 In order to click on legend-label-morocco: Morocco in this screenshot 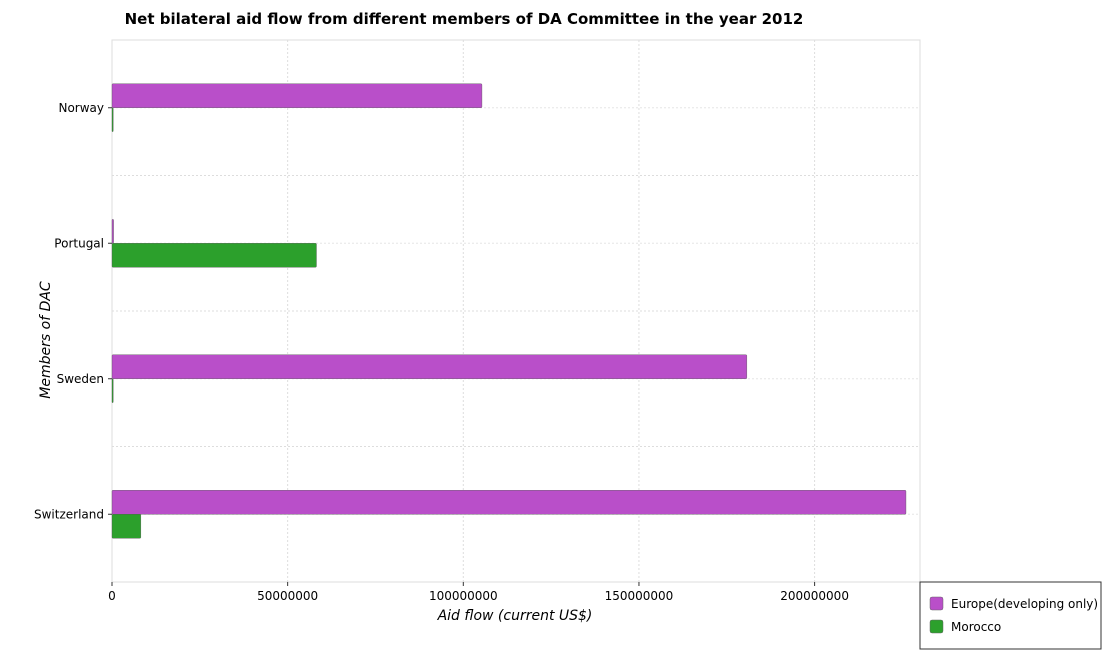, I will do `click(976, 627)`.